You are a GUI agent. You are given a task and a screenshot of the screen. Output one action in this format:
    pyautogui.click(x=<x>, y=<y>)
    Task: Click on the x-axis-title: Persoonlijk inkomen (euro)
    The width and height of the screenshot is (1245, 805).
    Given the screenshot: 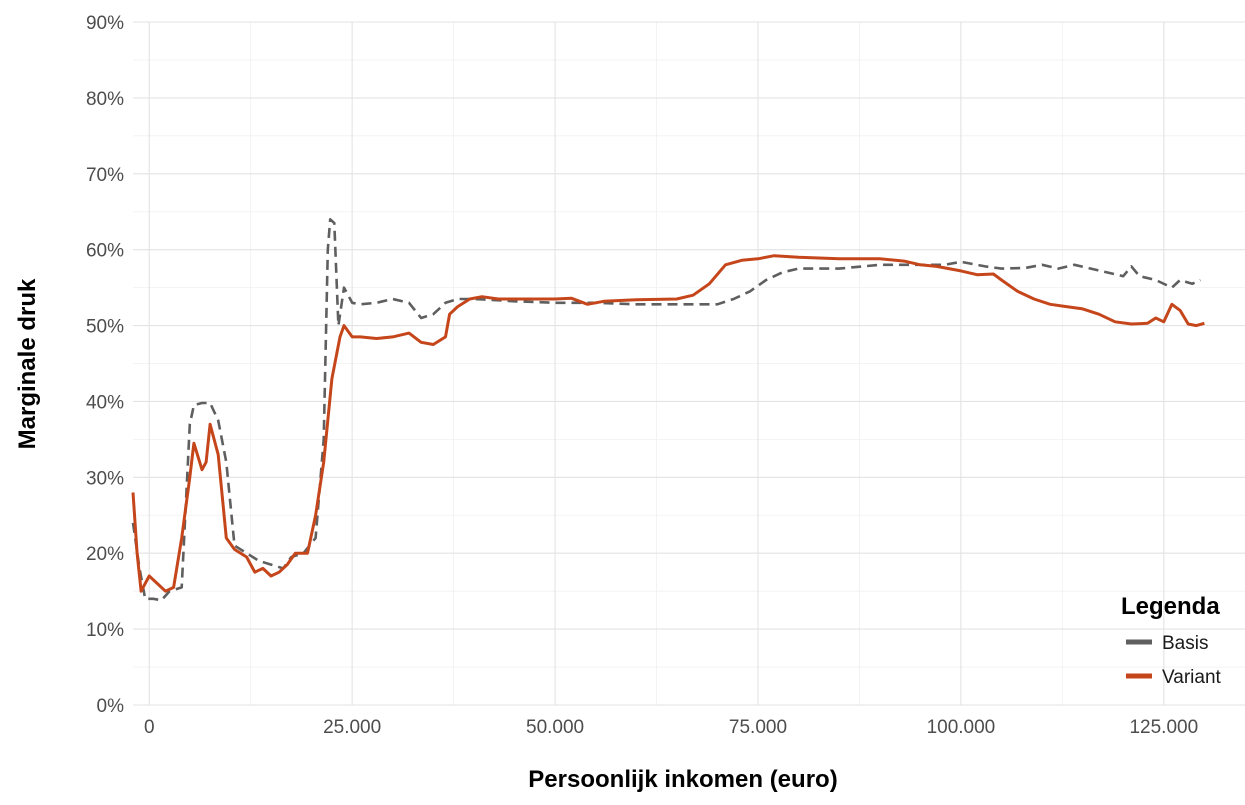 What is the action you would take?
    pyautogui.click(x=682, y=779)
    